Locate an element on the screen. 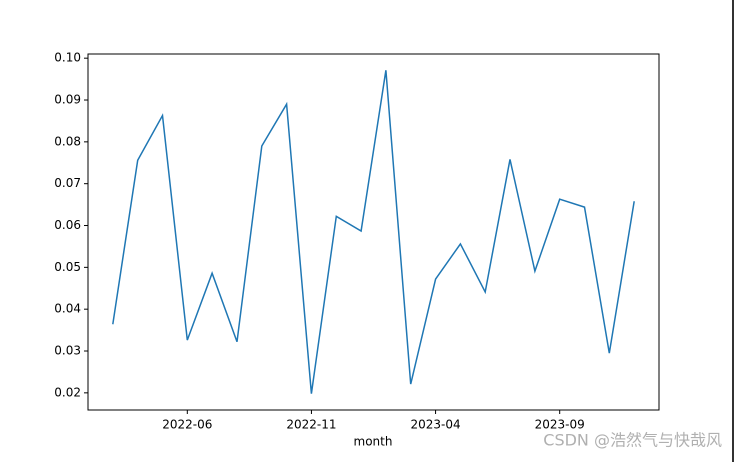 This screenshot has width=737, height=462. y-tick-label: 0.04 is located at coordinates (67, 309).